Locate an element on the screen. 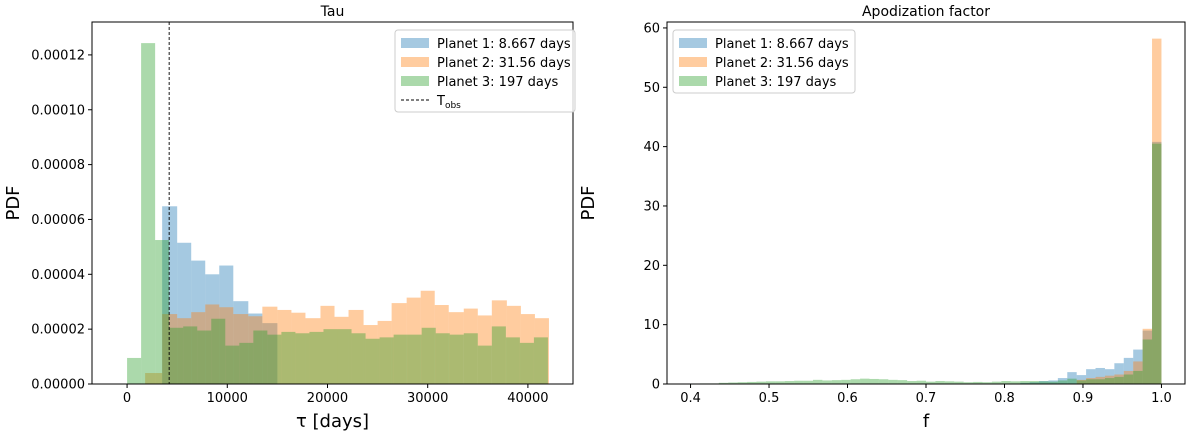 Image resolution: width=1200 pixels, height=435 pixels. y-tick-label: 0.00002 is located at coordinates (58, 330).